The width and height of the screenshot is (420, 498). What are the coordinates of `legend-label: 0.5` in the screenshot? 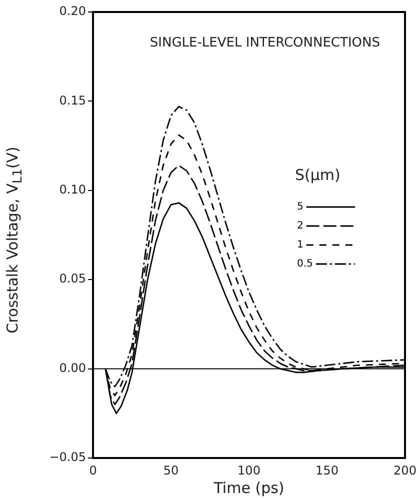 It's located at (305, 264).